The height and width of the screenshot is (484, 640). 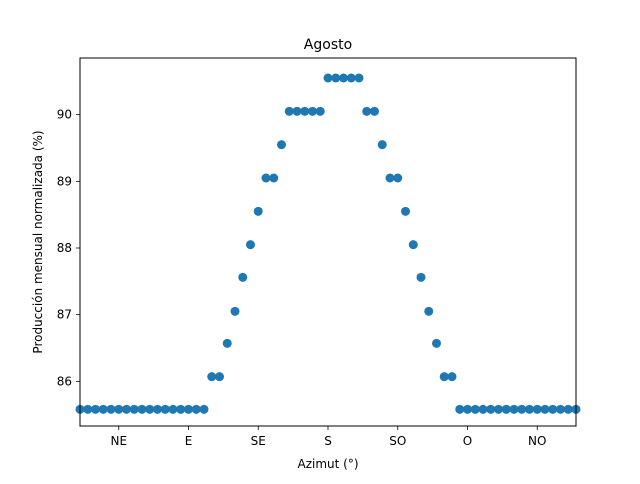 I want to click on x-tick-label: NO, so click(x=537, y=441).